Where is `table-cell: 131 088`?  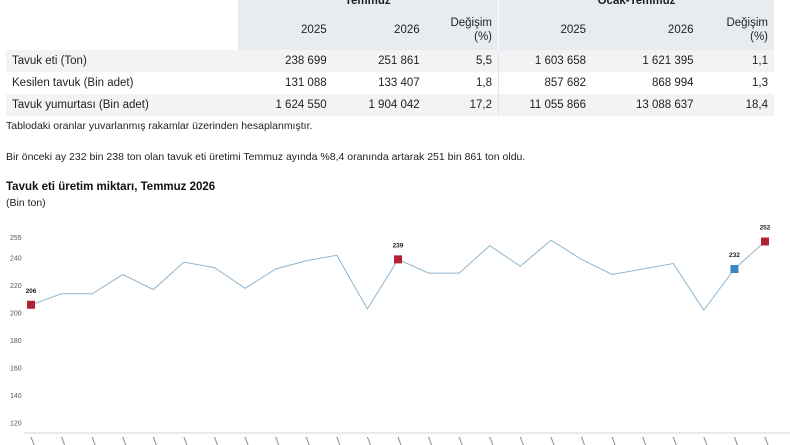 table-cell: 131 088 is located at coordinates (285, 83).